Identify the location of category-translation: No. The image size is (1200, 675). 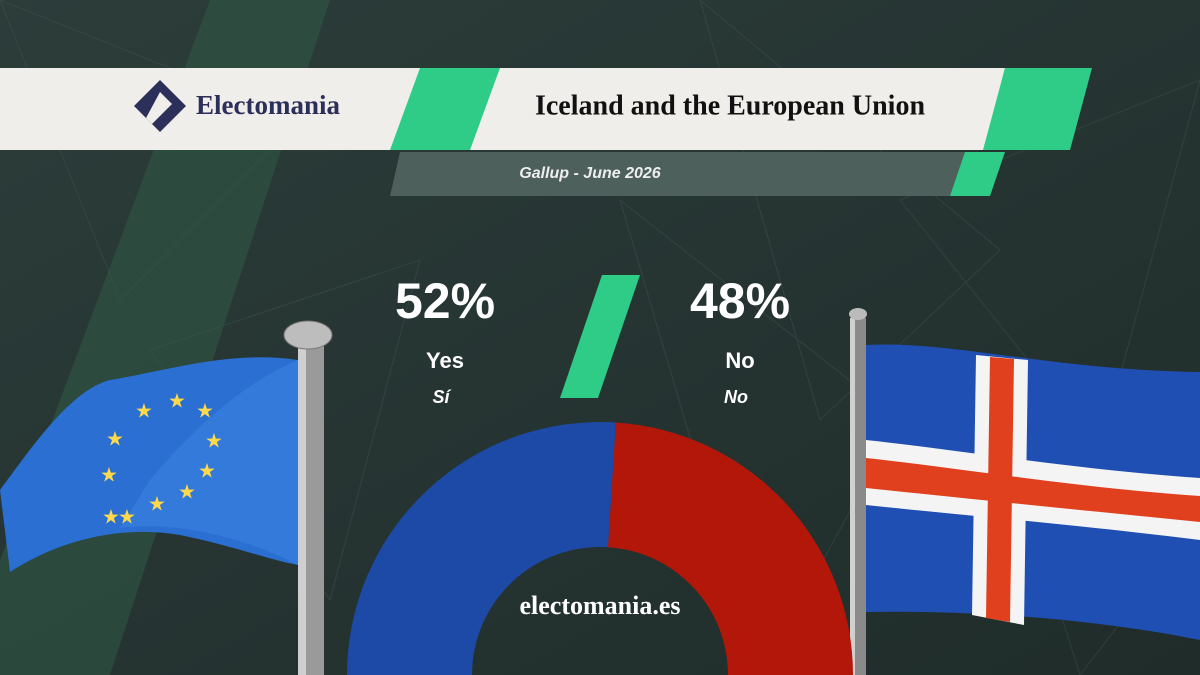
(736, 397).